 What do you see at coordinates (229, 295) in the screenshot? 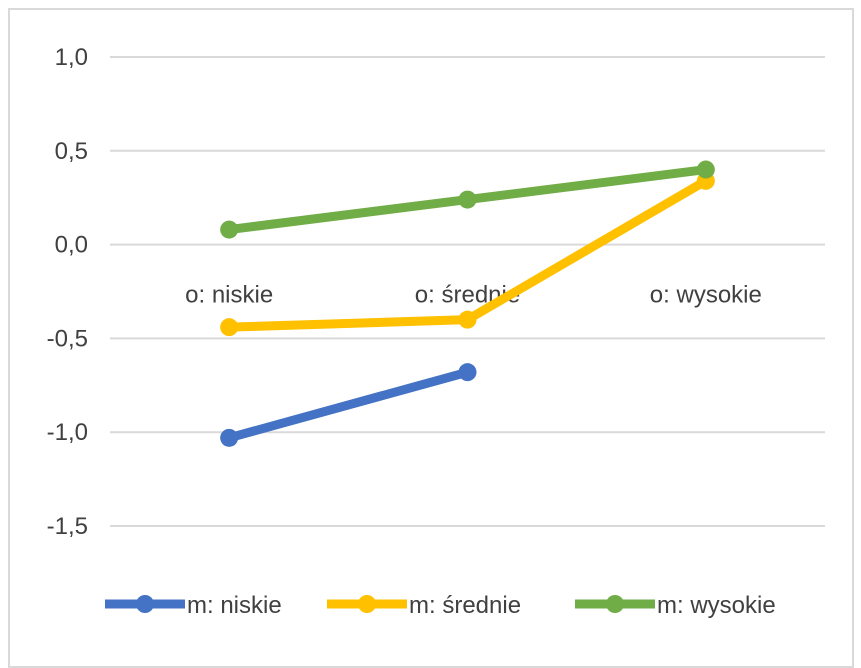
I see `category-label: o: niskie` at bounding box center [229, 295].